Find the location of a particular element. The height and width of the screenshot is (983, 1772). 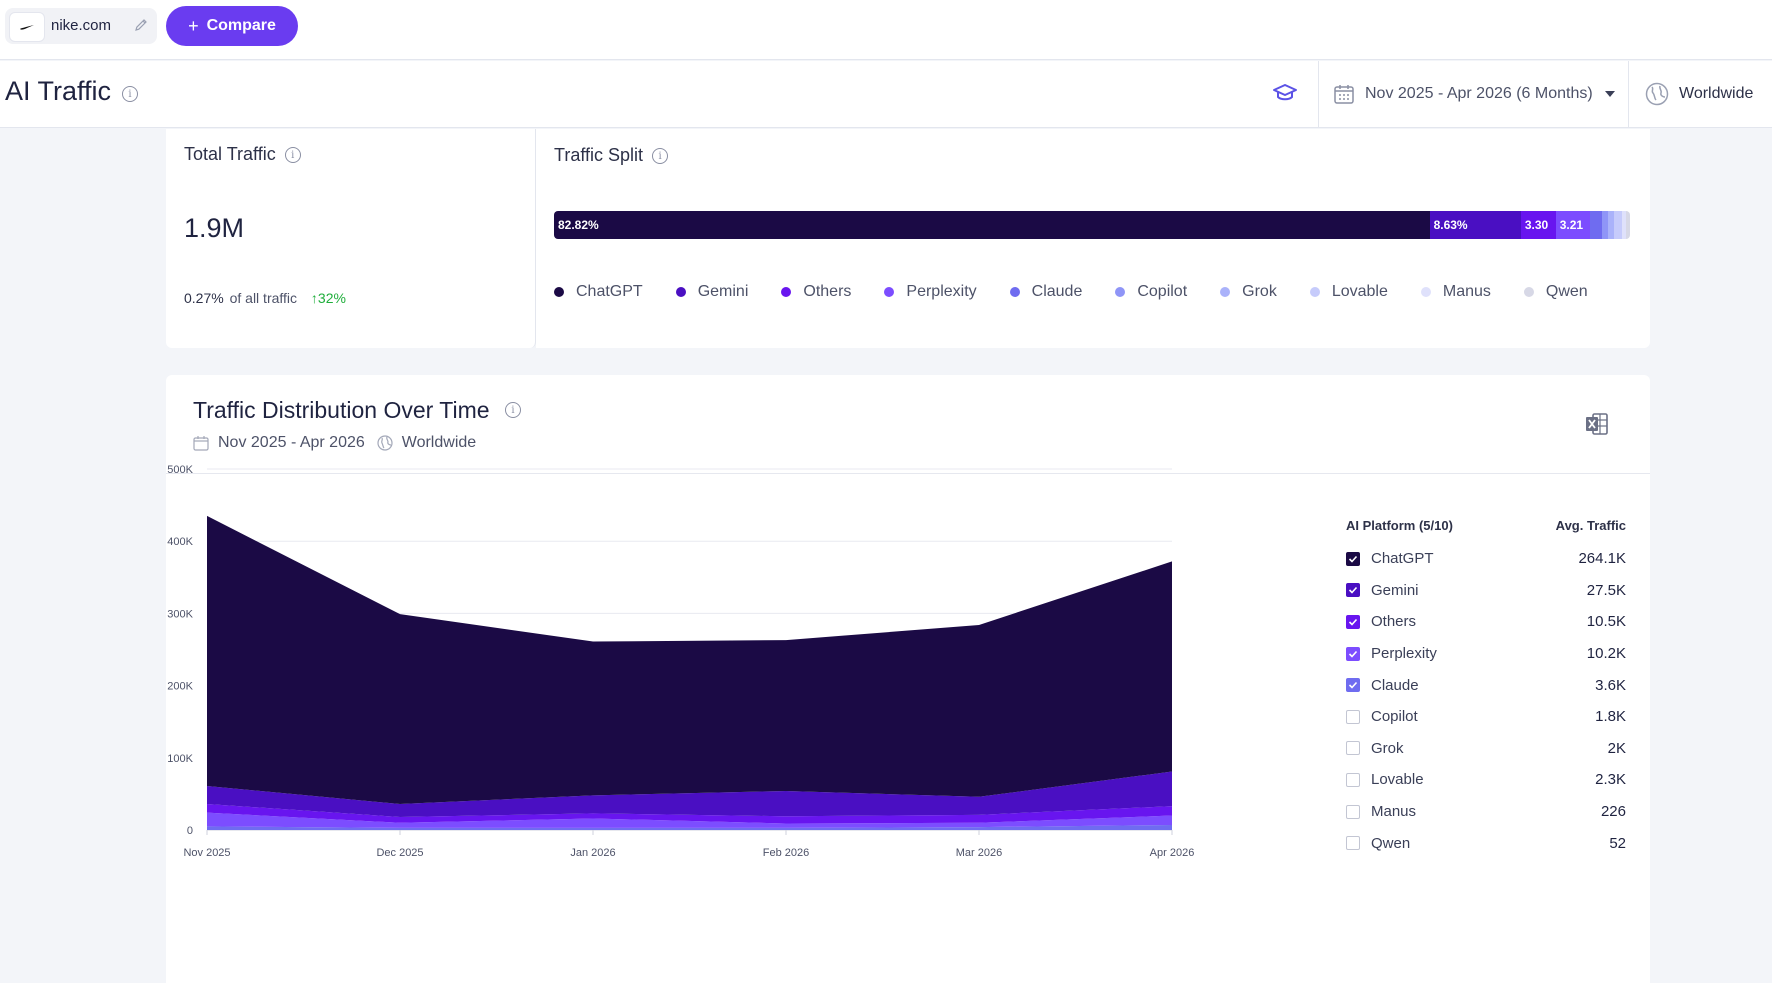

date-range-picker: Nov 2025 - Apr 2026 (6 Months) is located at coordinates (1474, 94).